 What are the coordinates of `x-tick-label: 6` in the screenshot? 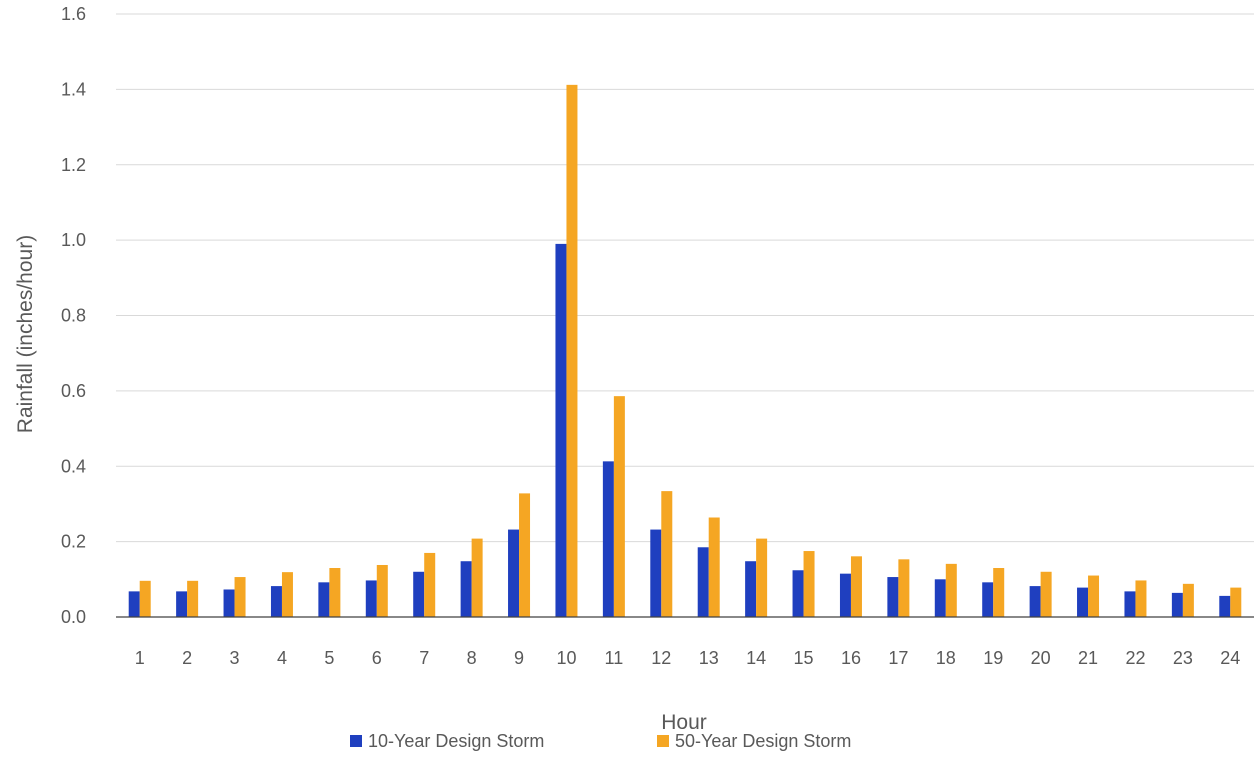 It's located at (377, 658).